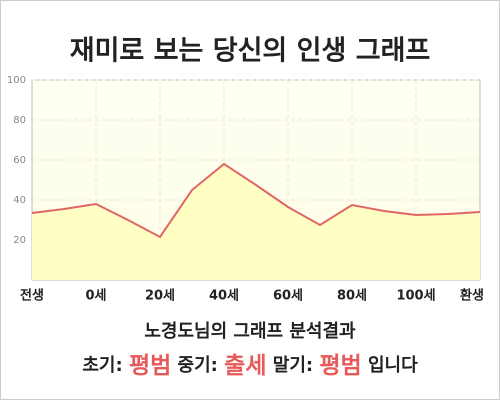  Describe the element at coordinates (19, 120) in the screenshot. I see `y-tick-label: 80` at that location.